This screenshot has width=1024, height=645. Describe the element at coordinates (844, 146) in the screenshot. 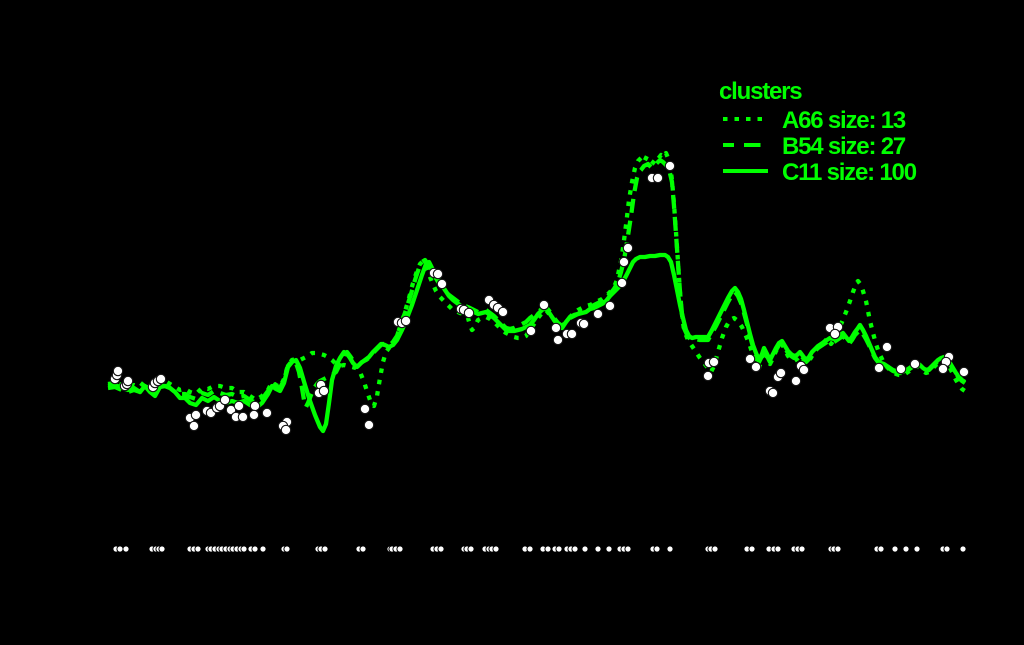

I see `svg-text: B54 size: 27` at that location.